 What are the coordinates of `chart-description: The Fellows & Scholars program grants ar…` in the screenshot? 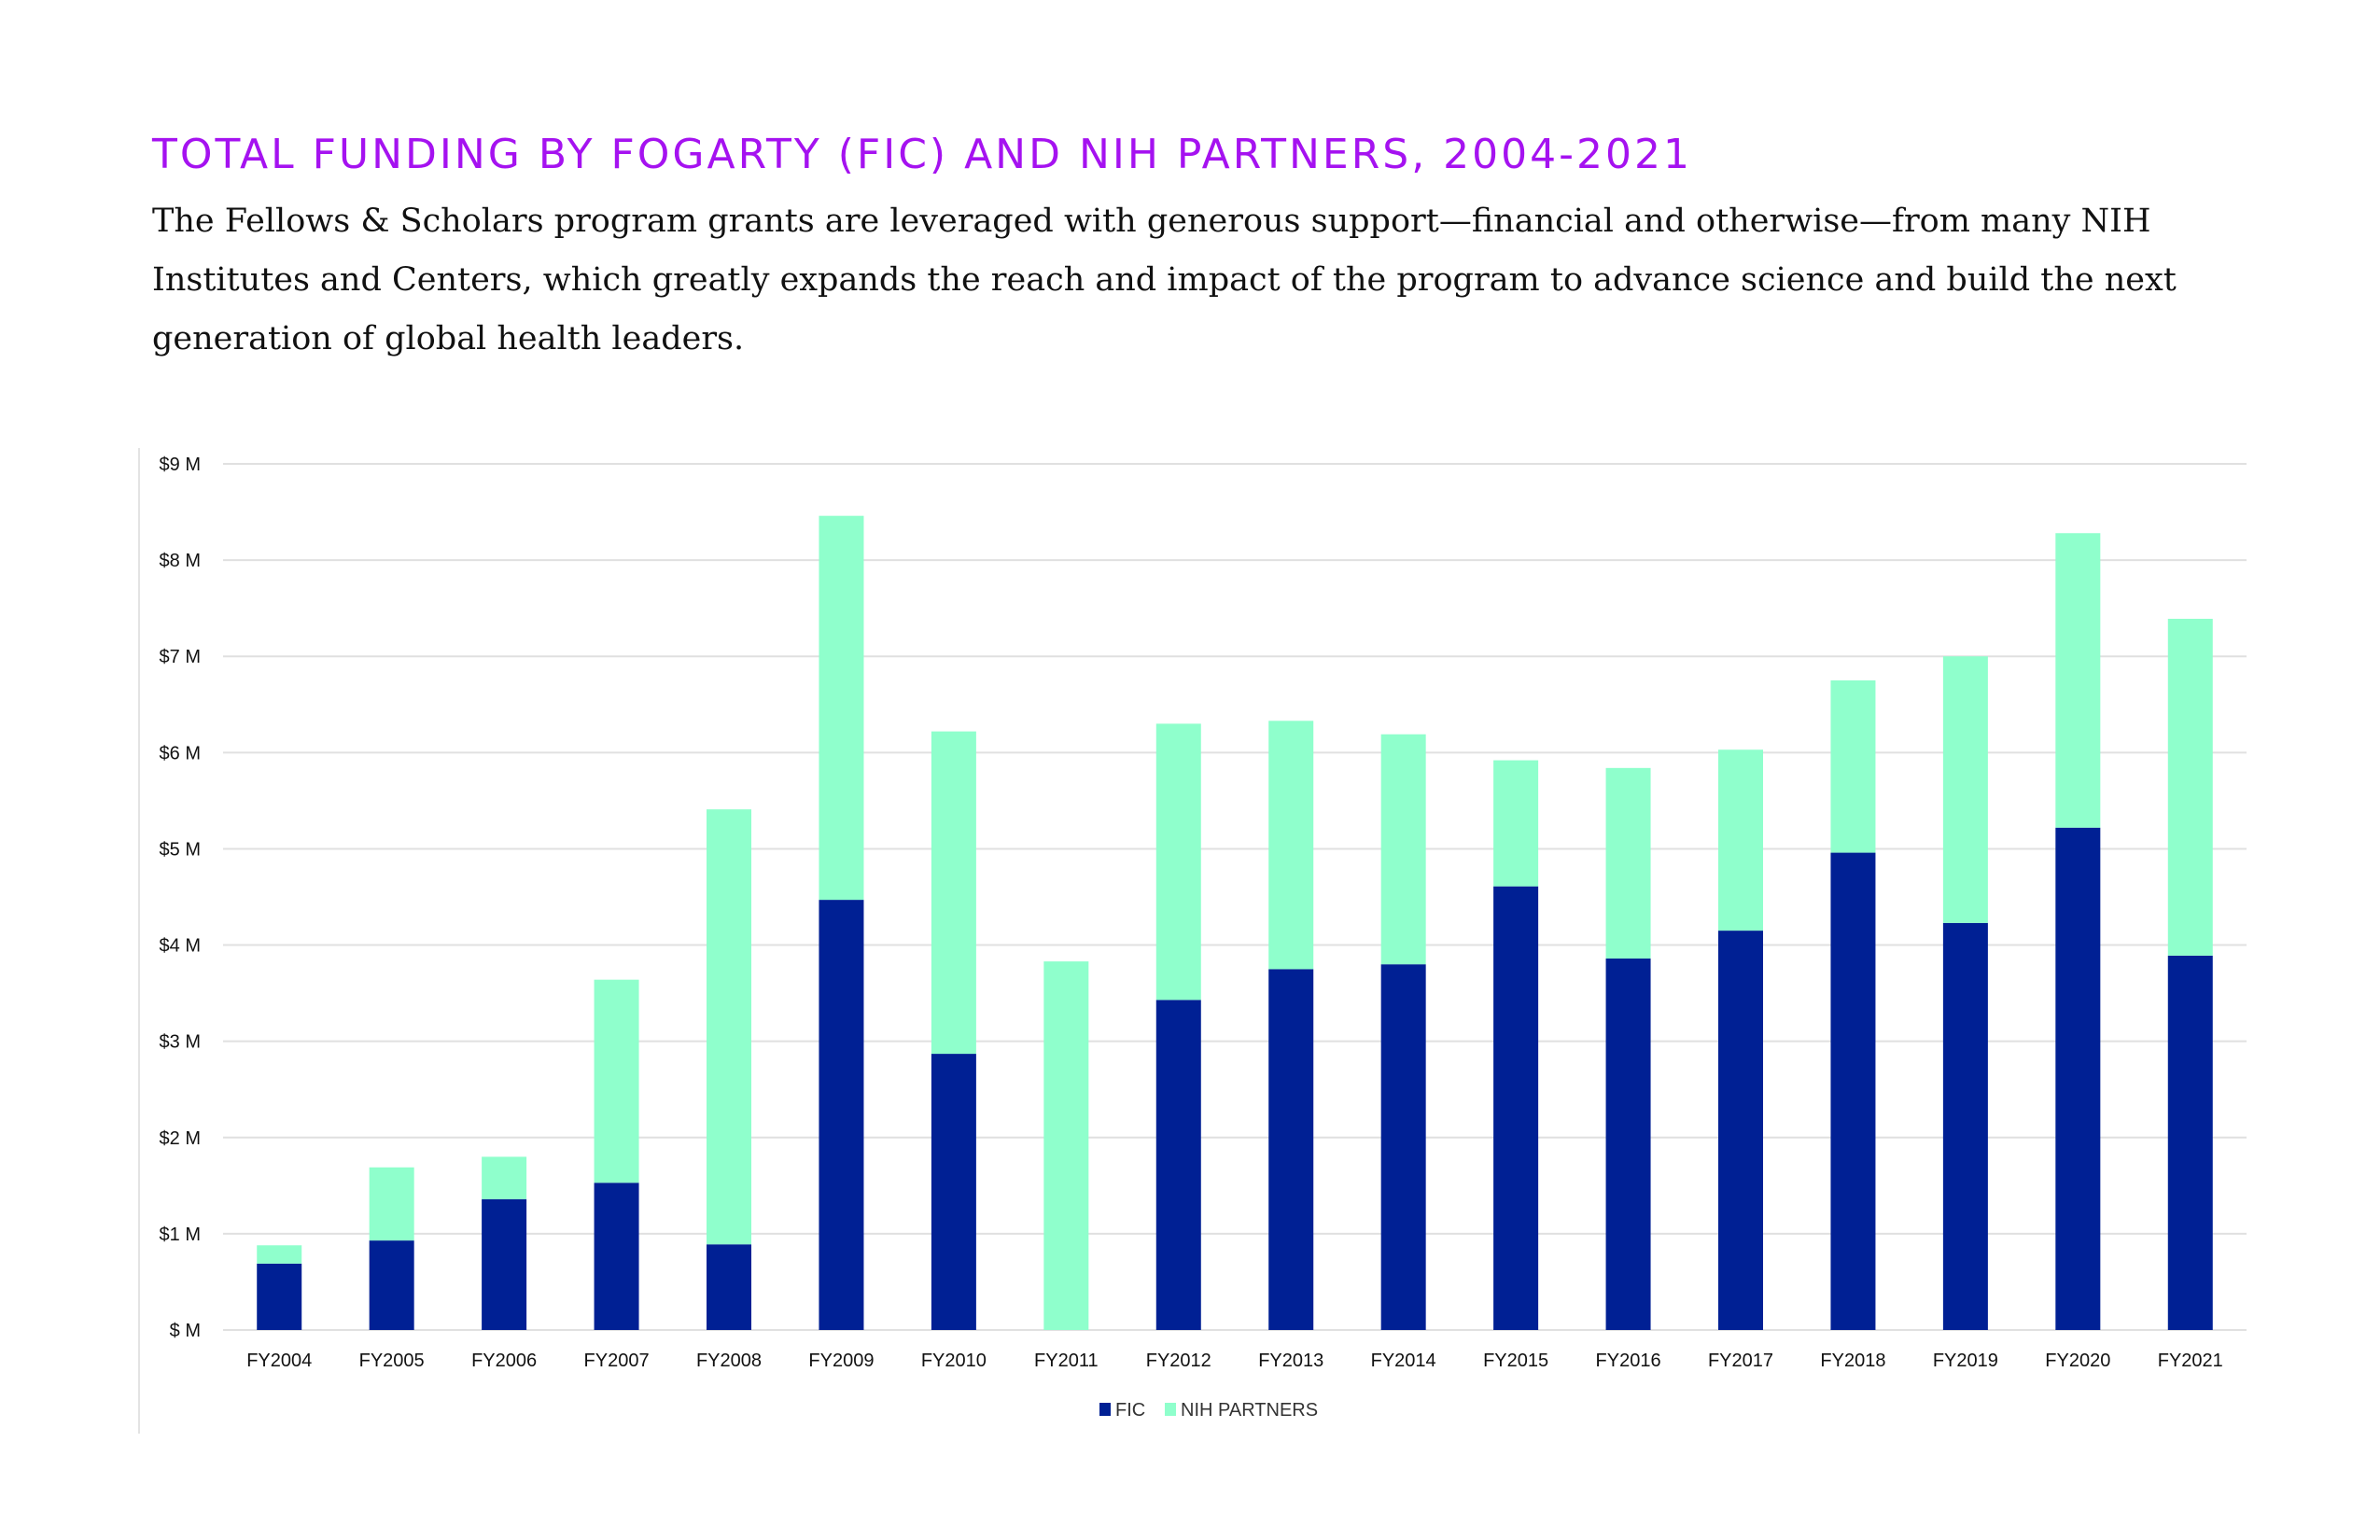 It's located at (1164, 280).